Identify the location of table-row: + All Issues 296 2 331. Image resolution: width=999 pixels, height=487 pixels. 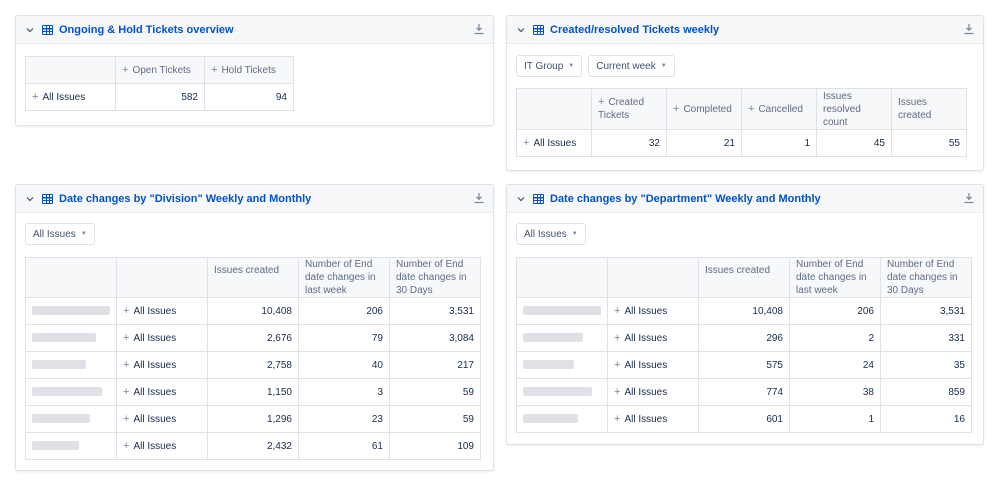
(744, 338).